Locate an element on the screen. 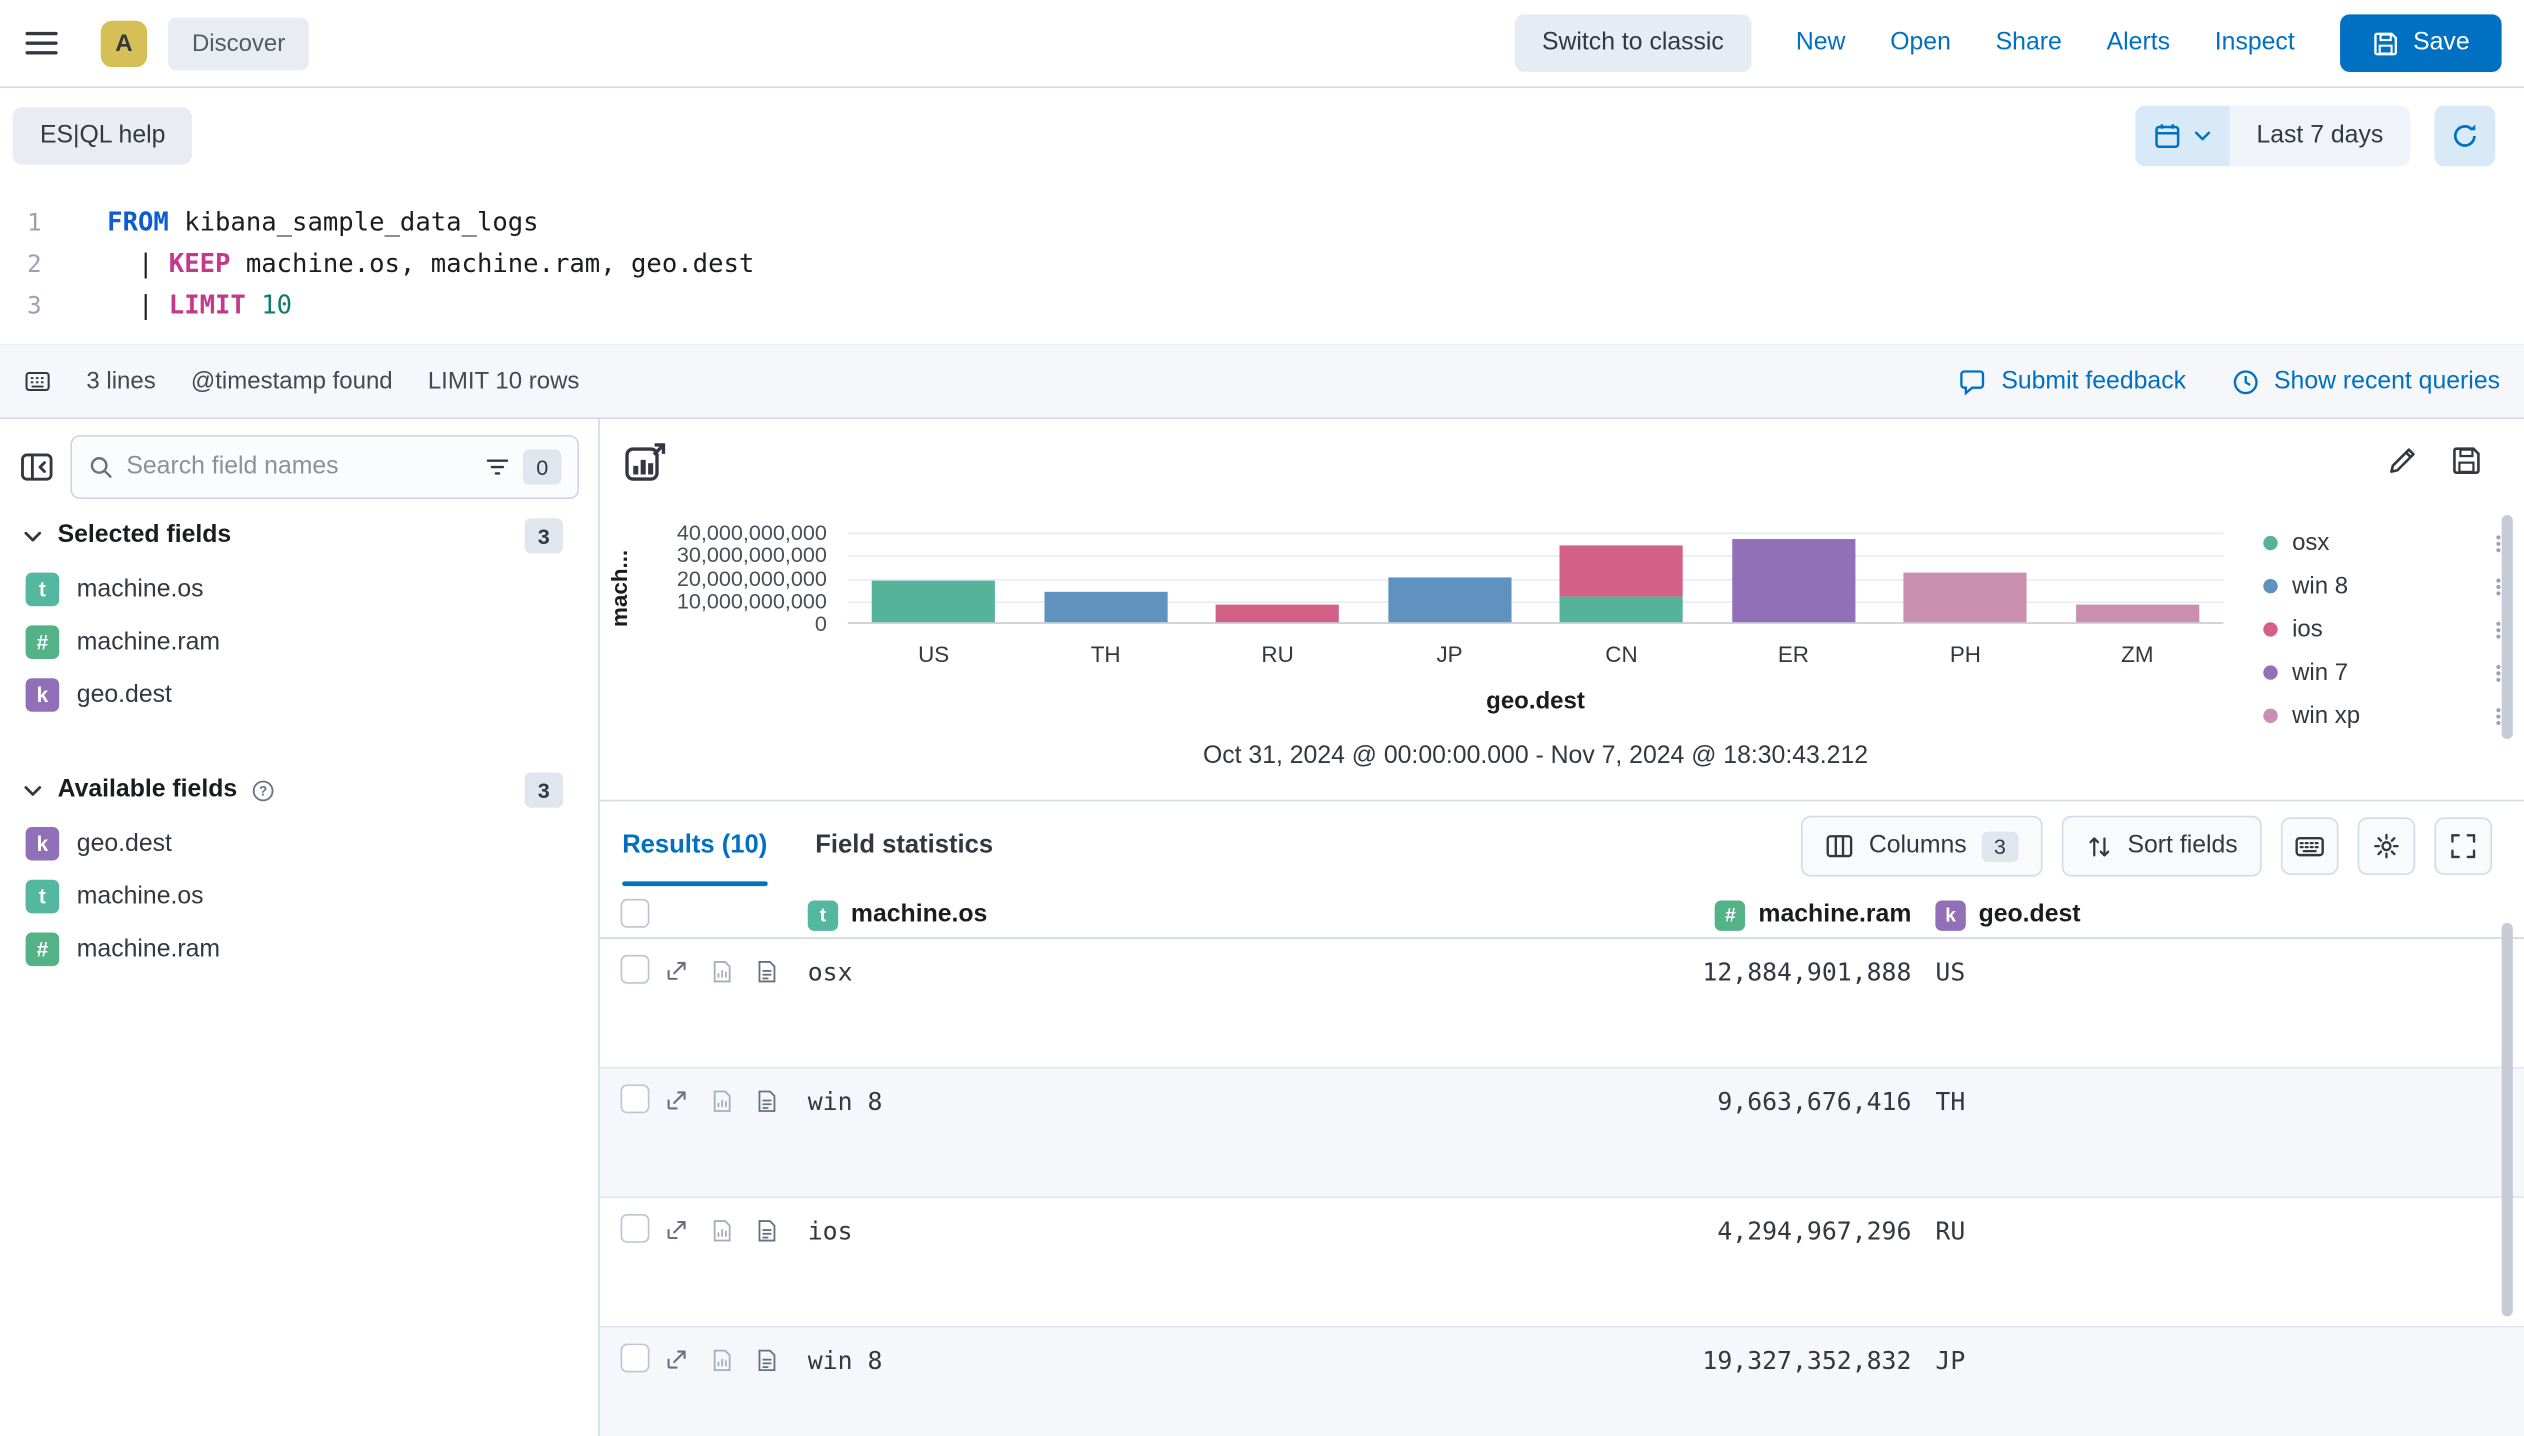  stacked-bar-chart is located at coordinates (1535, 578).